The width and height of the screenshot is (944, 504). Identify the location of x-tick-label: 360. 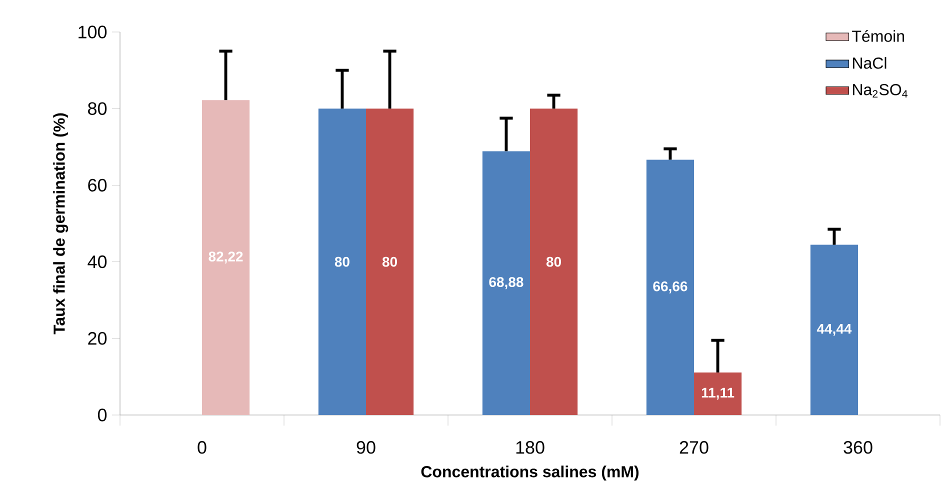
(858, 447).